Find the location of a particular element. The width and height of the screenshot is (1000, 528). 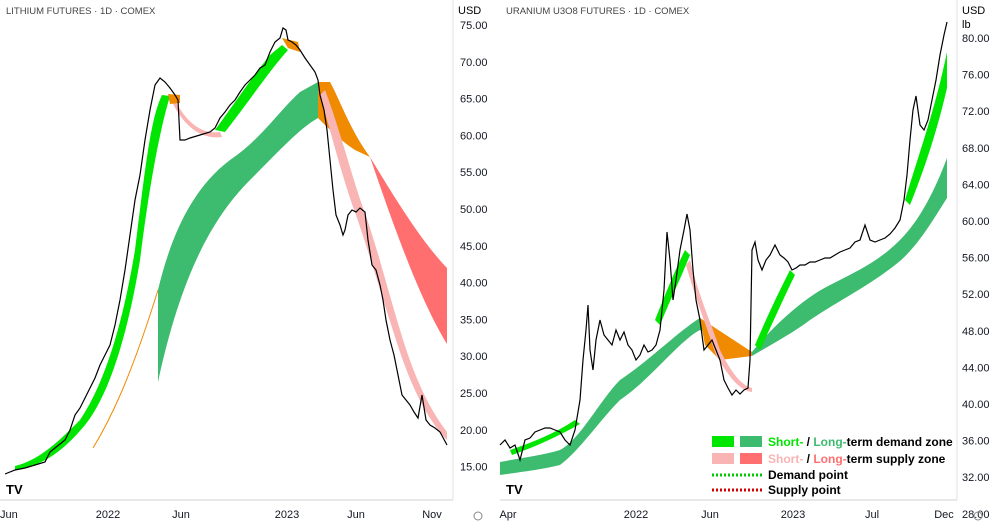

legend-row3: Demand point is located at coordinates (808, 475).